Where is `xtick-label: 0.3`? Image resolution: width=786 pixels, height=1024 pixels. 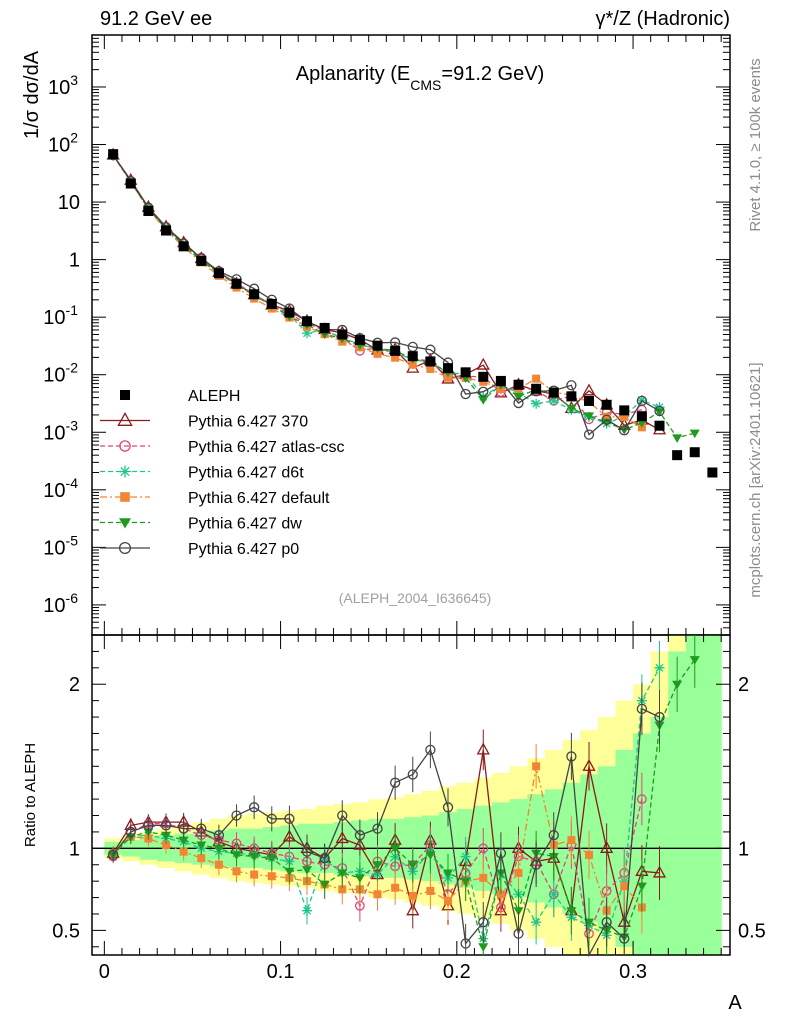 xtick-label: 0.3 is located at coordinates (633, 972).